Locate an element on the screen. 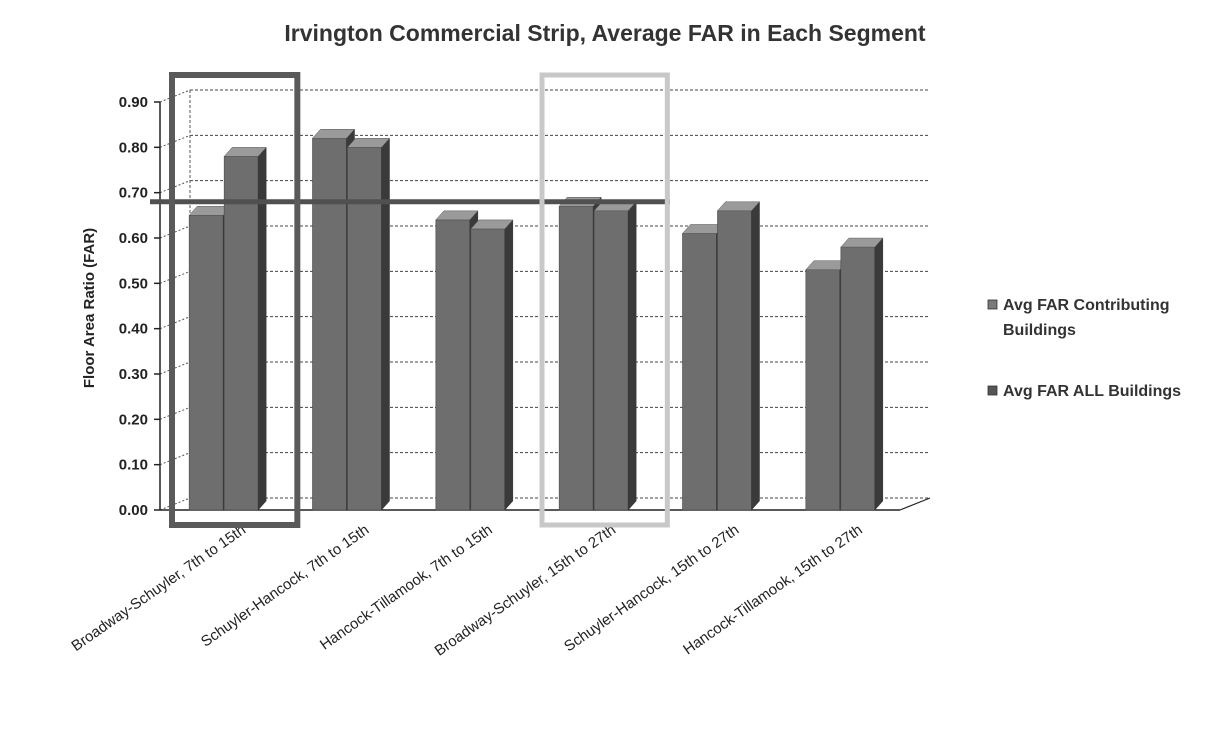 This screenshot has width=1205, height=756. y-axis-label: Floor Area Ratio (FAR) is located at coordinates (89, 308).